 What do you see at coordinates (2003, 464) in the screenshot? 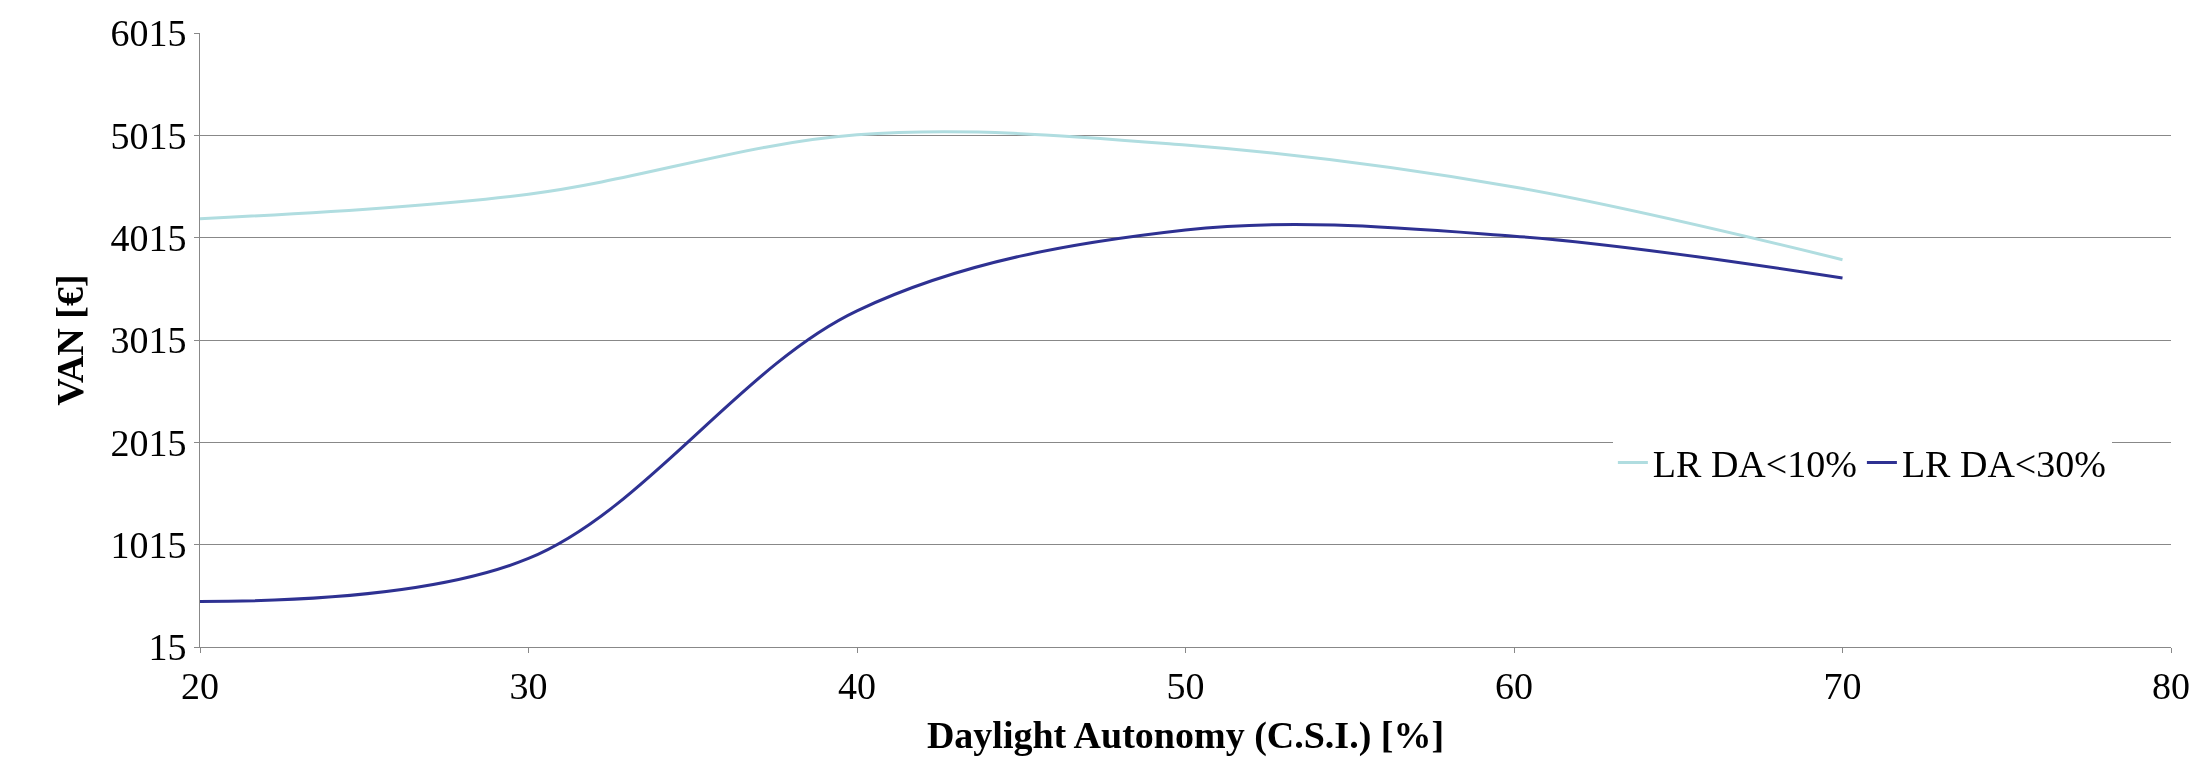
I see `legend-label: LR DA<30%` at bounding box center [2003, 464].